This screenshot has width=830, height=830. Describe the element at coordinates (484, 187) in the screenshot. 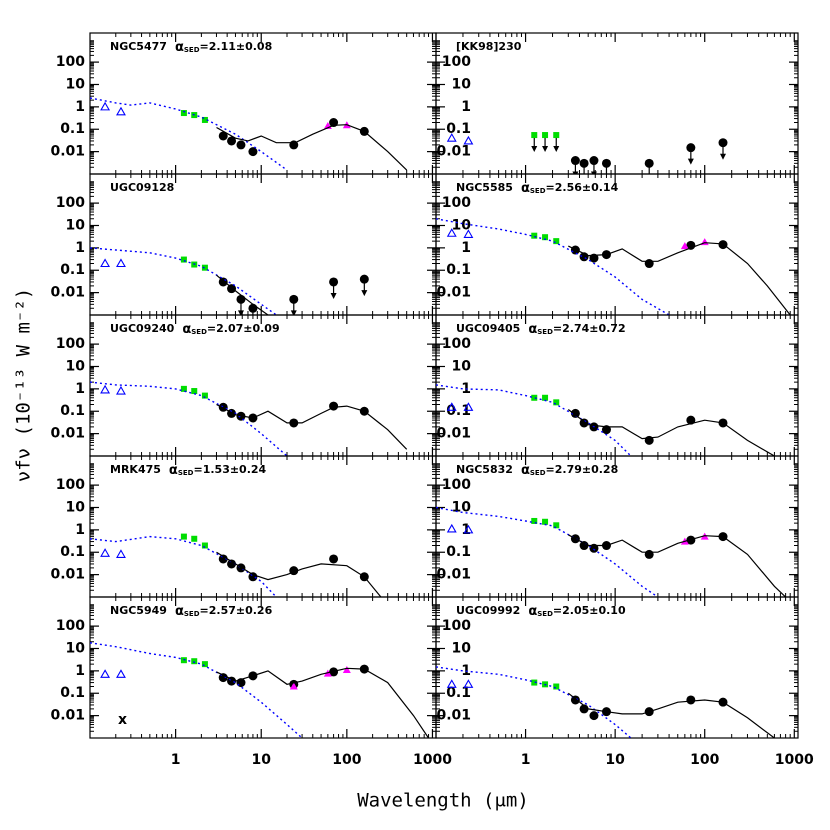

I see `object-name: NGC5585` at that location.